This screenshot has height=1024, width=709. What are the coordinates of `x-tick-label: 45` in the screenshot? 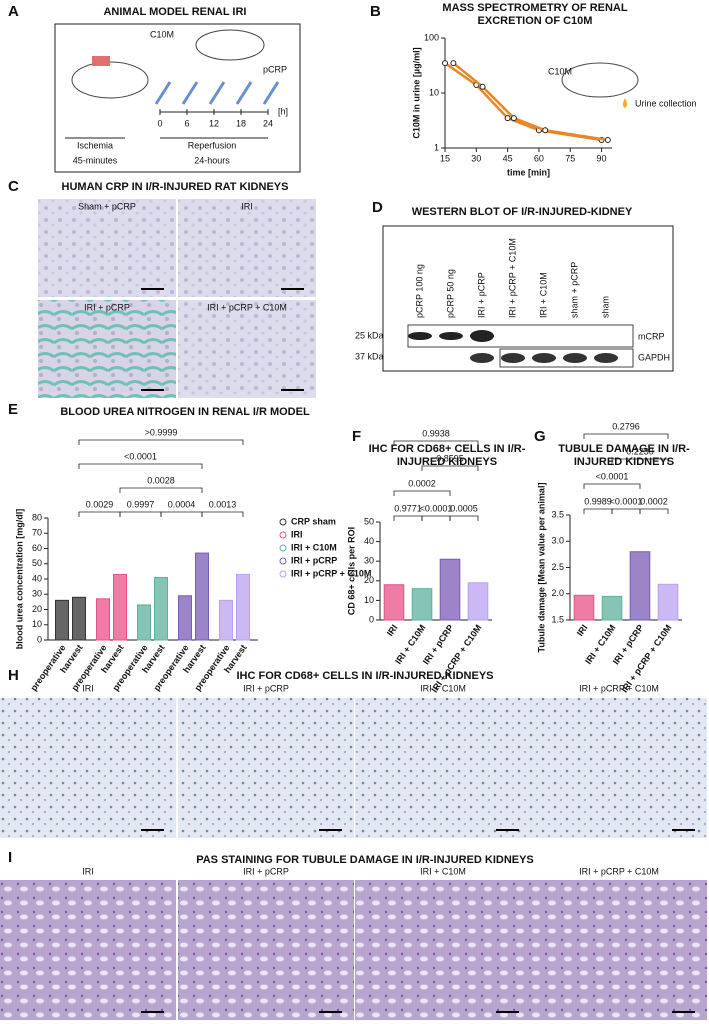 It's located at (508, 158).